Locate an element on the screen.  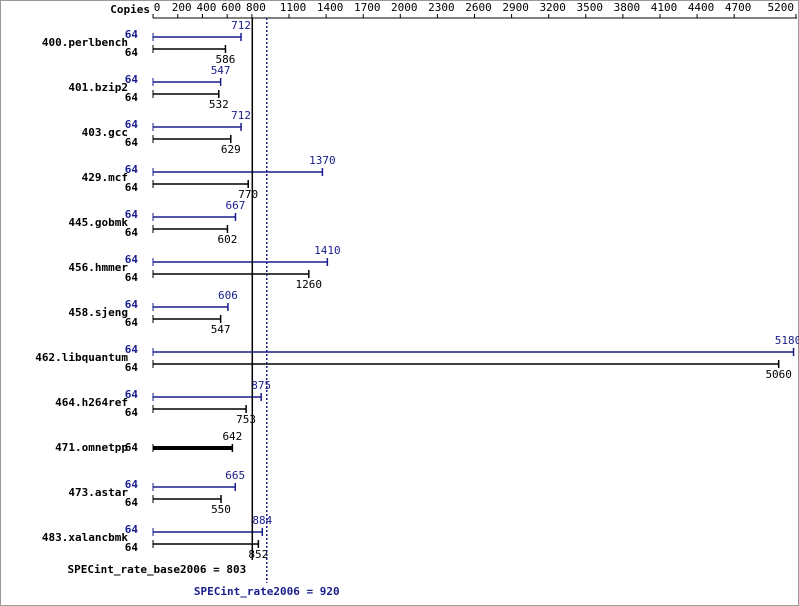
x-tick-label: 400 is located at coordinates (207, 7).